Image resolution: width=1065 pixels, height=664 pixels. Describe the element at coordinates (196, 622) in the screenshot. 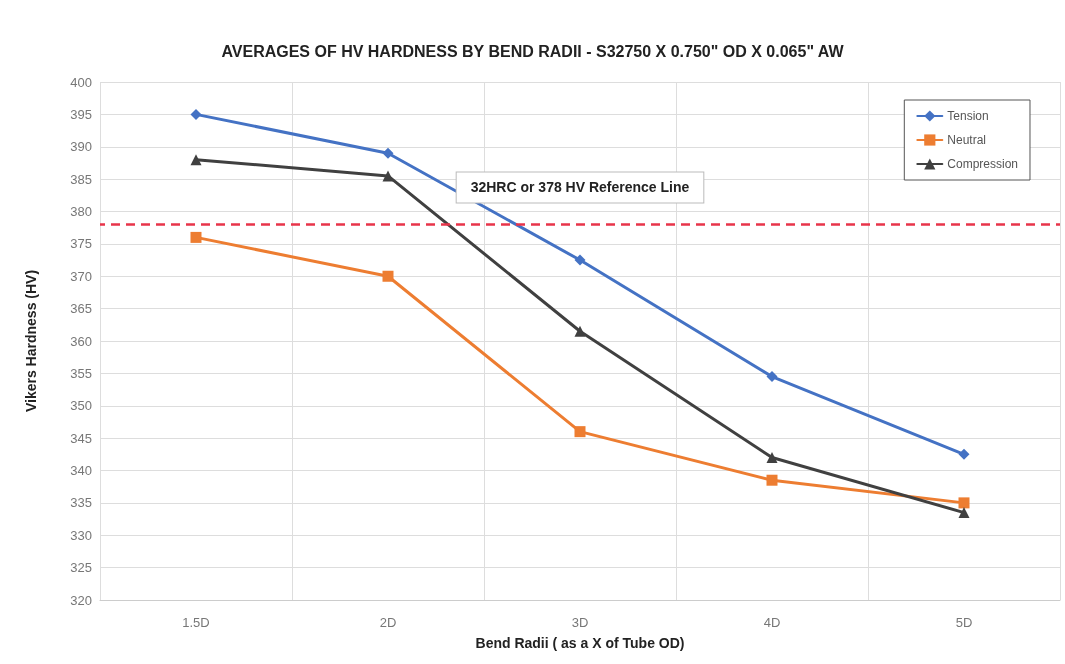

I see `x-tick-label: 1.5D` at that location.